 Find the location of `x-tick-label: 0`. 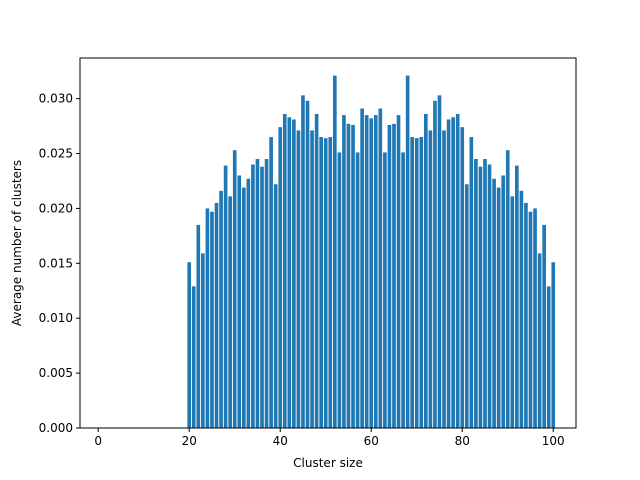

x-tick-label: 0 is located at coordinates (98, 441).